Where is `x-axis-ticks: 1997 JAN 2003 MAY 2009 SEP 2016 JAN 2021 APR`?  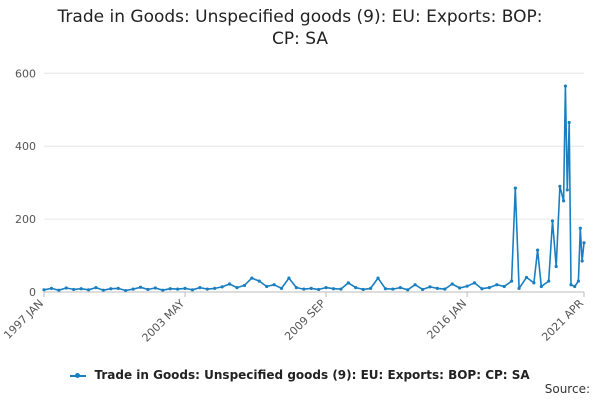 x-axis-ticks: 1997 JAN 2003 MAY 2009 SEP 2016 JAN 2021 APR is located at coordinates (293, 318).